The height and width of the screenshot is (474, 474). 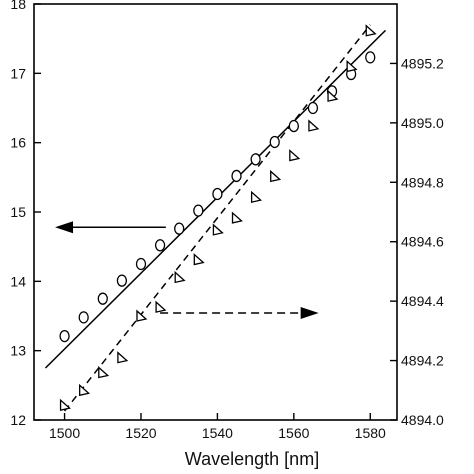 I want to click on x-axis-title: Wavelength [nm], so click(x=252, y=459).